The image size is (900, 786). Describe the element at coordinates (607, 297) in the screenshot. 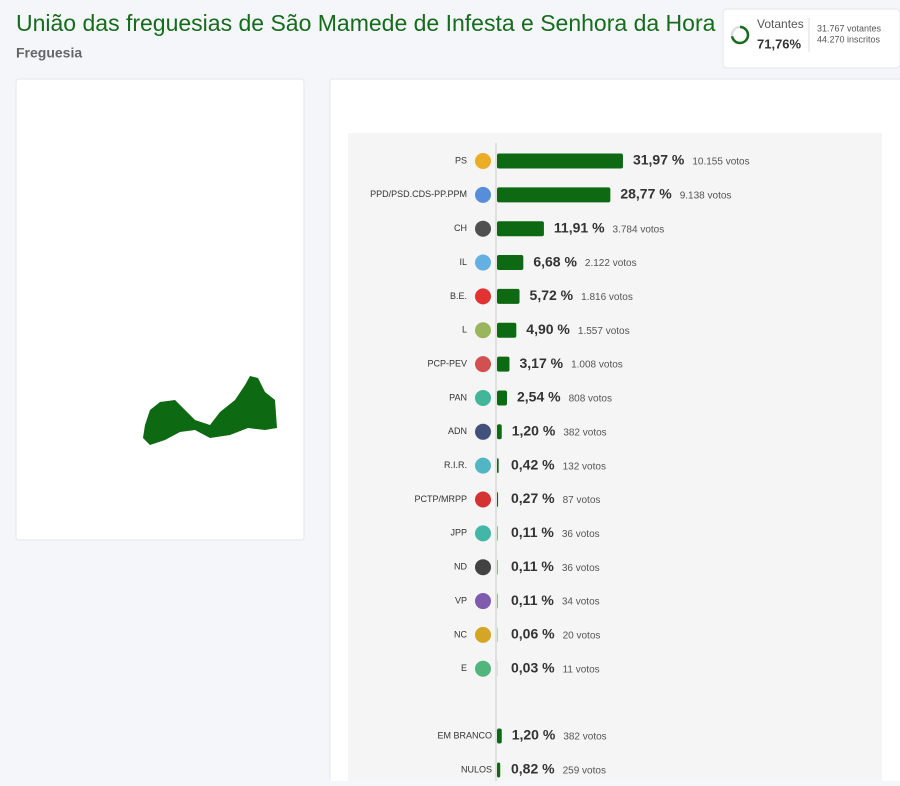

I see `vote-label: 1.816 votos` at that location.